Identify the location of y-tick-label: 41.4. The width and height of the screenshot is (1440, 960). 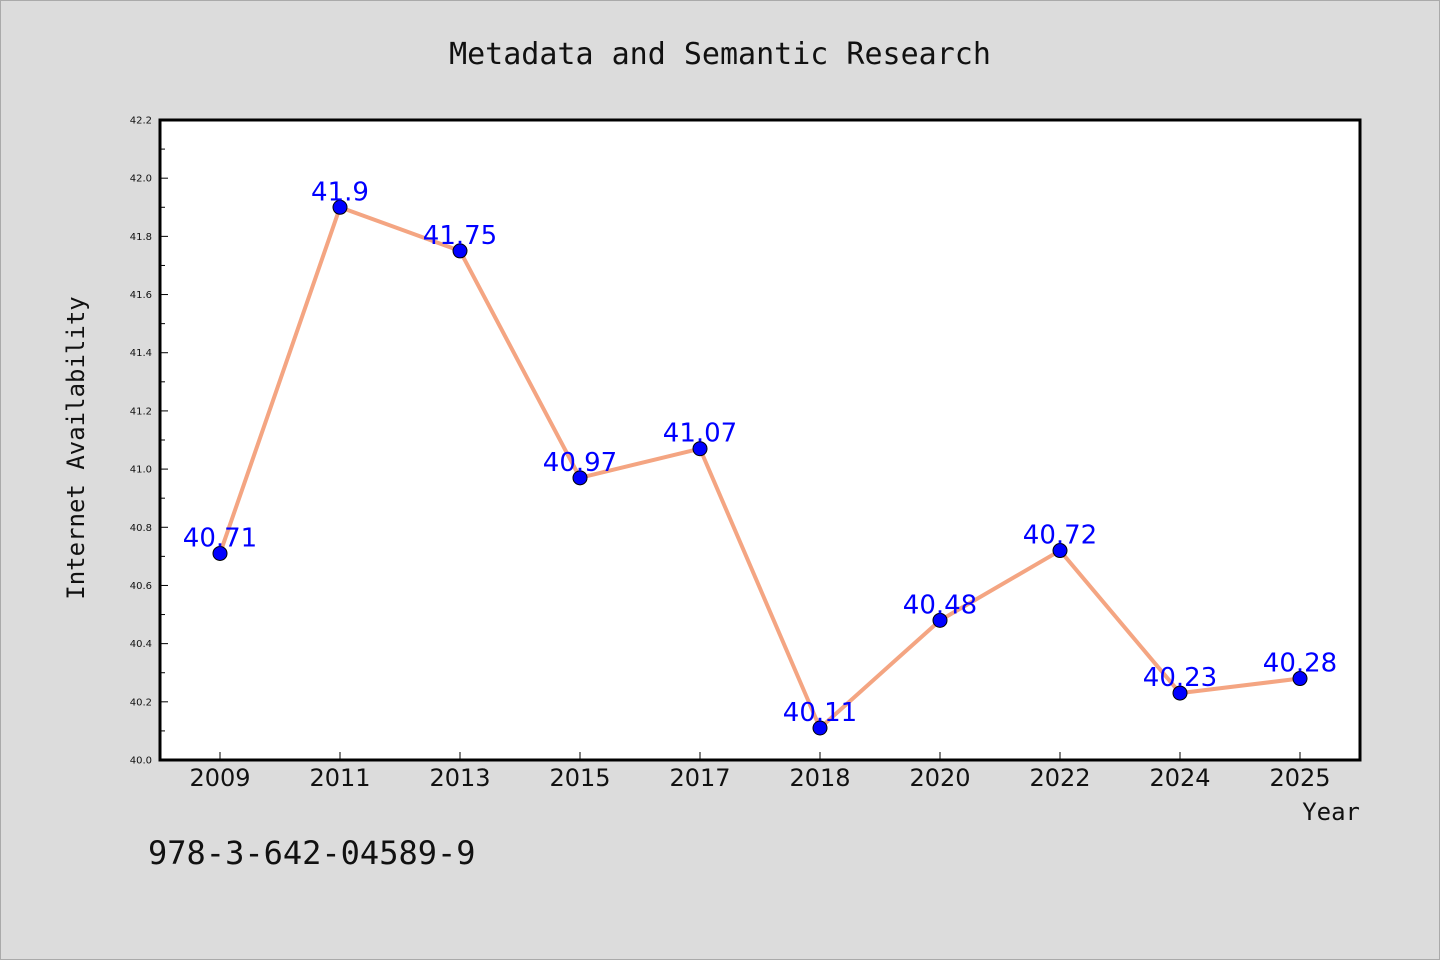
(141, 353).